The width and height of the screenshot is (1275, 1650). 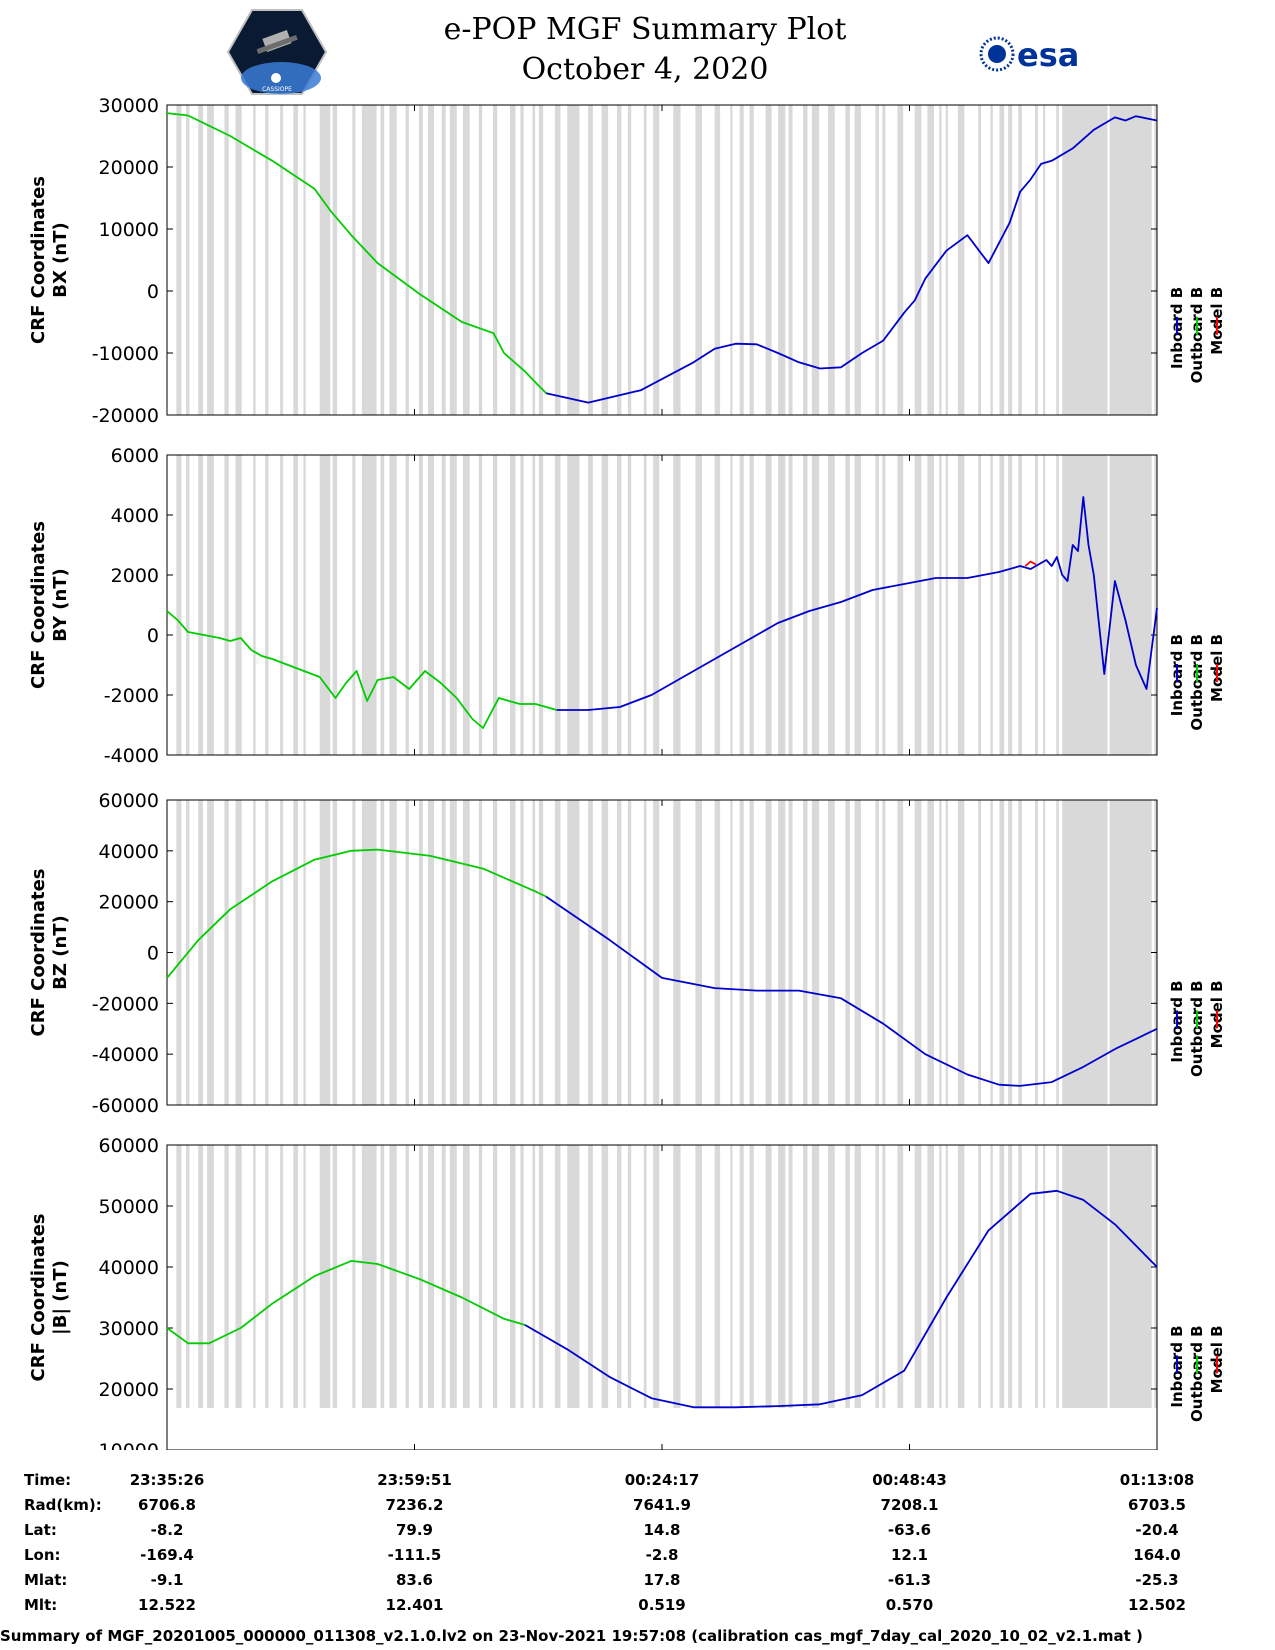 What do you see at coordinates (662, 1530) in the screenshot?
I see `info-value: 14.8` at bounding box center [662, 1530].